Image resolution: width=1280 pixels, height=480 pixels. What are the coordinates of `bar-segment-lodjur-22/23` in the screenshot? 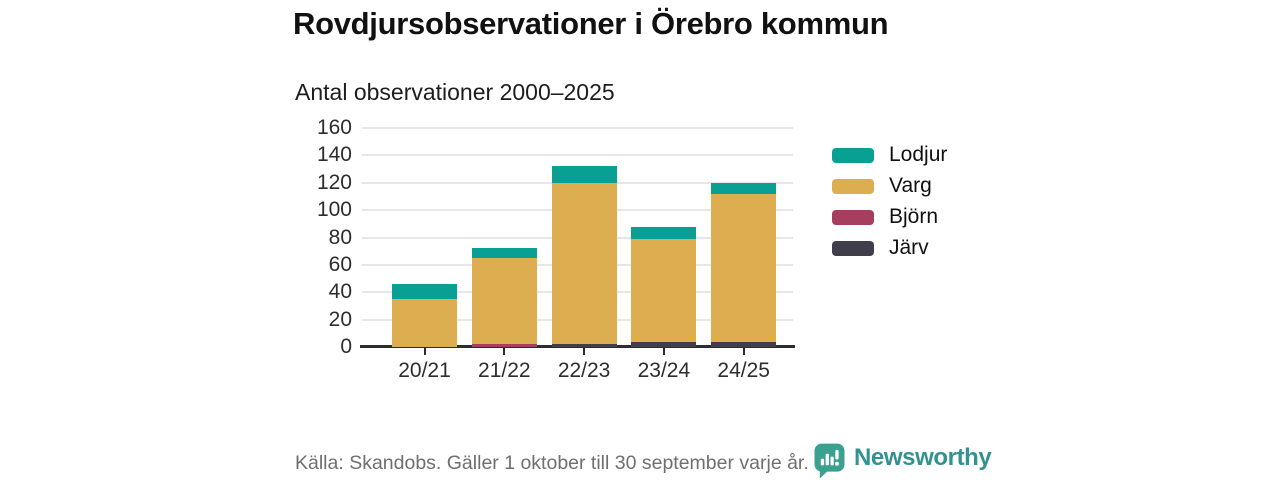 It's located at (584, 174).